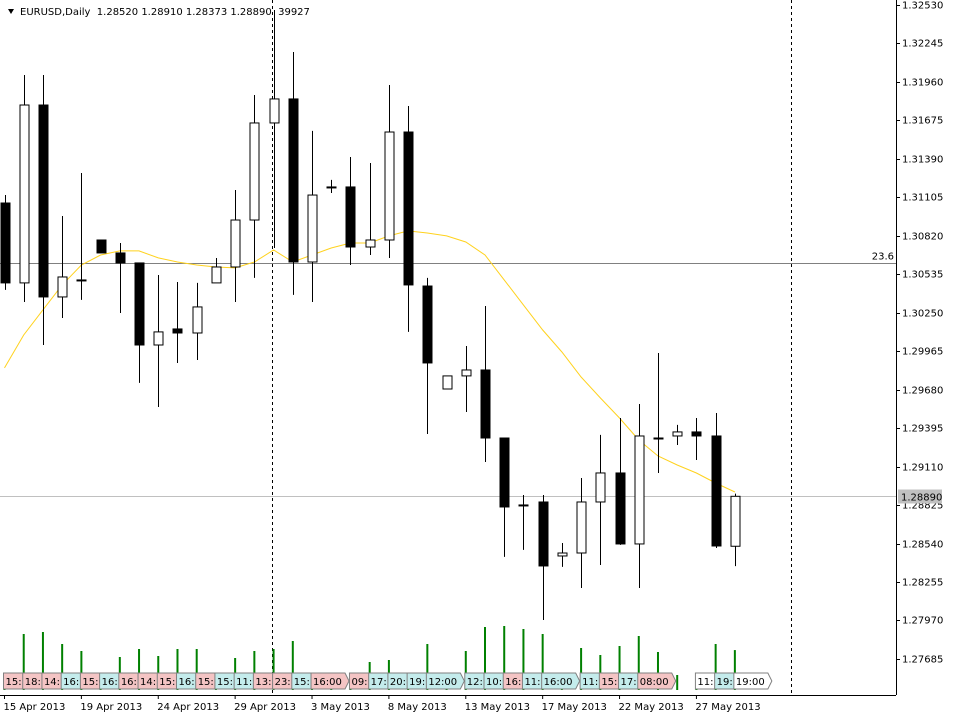  Describe the element at coordinates (922, 237) in the screenshot. I see `y-tick-label: 1.30820` at that location.